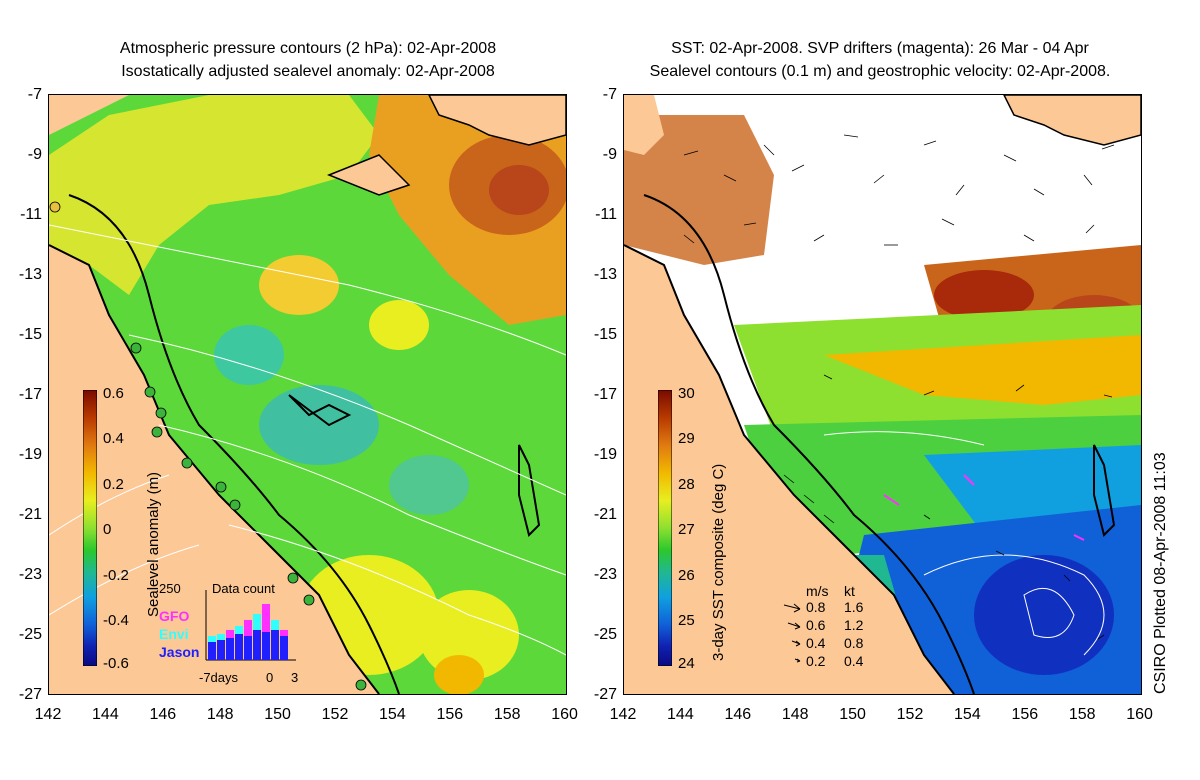  What do you see at coordinates (816, 661) in the screenshot?
I see `velocity-legend-row: 0.2` at bounding box center [816, 661].